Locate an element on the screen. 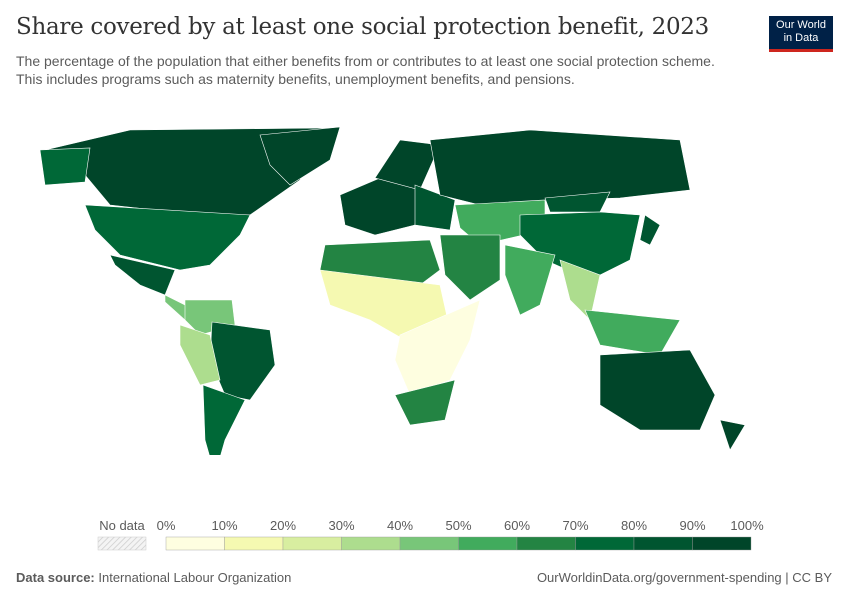 The width and height of the screenshot is (850, 600). country-indonesia is located at coordinates (632, 332).